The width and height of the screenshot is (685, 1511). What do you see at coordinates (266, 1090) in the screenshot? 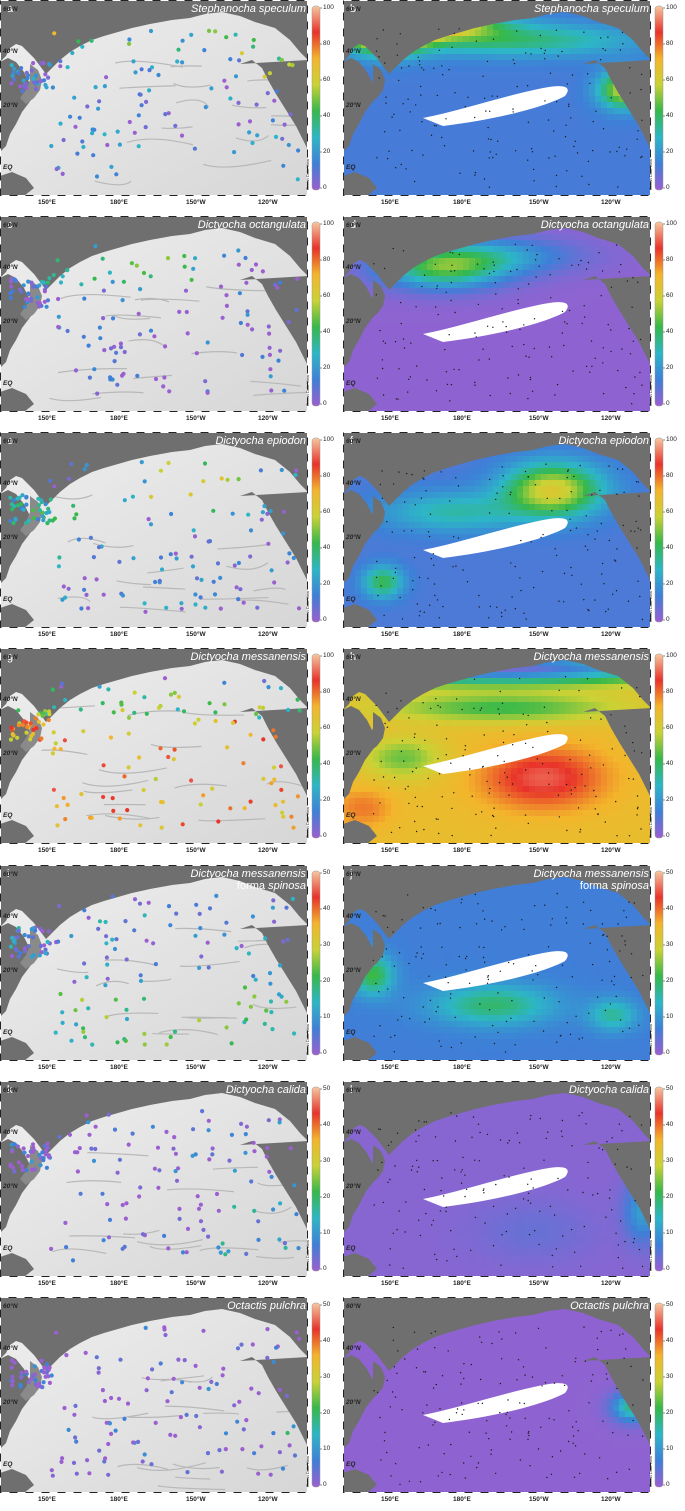
I see `panel-title: Dictyocha calida` at bounding box center [266, 1090].